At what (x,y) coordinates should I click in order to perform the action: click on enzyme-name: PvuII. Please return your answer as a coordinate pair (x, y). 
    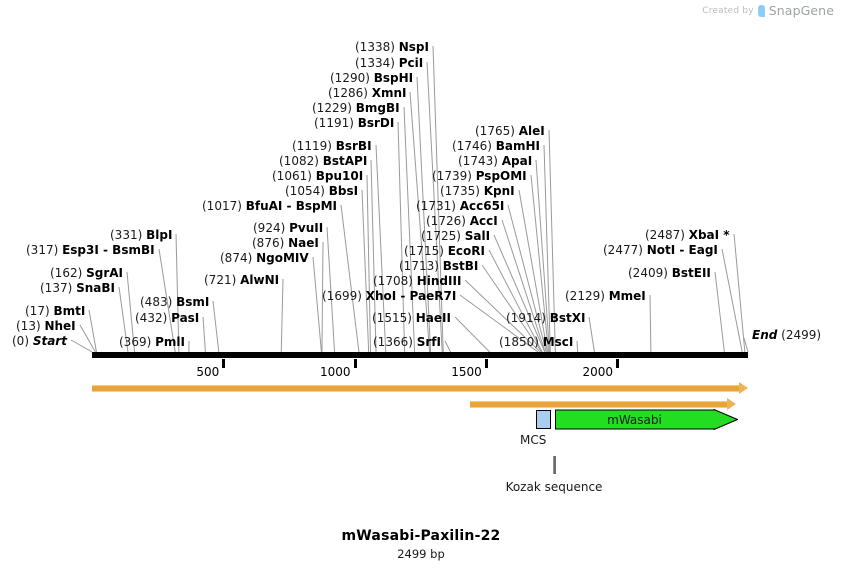
    Looking at the image, I should click on (306, 228).